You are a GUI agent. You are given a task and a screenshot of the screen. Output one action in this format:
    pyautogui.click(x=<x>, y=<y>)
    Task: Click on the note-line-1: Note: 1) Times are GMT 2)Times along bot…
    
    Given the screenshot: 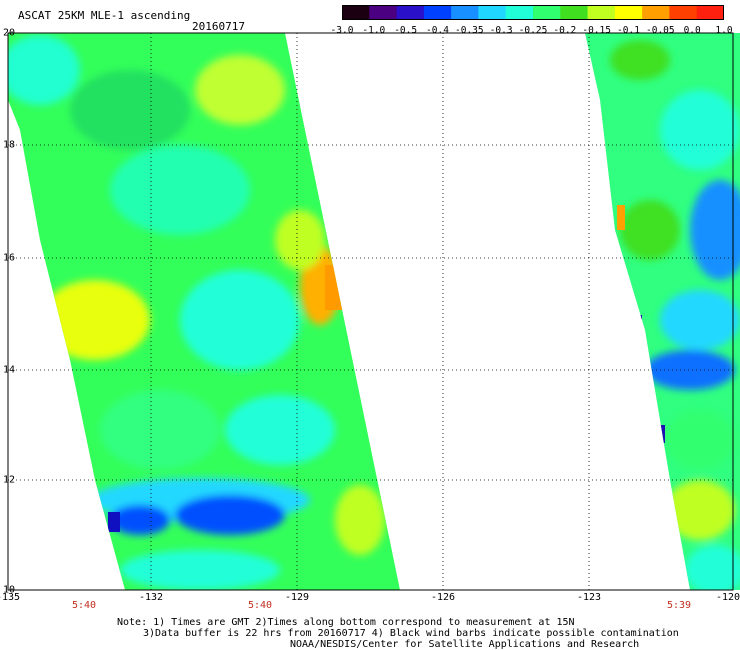 What is the action you would take?
    pyautogui.click(x=346, y=622)
    